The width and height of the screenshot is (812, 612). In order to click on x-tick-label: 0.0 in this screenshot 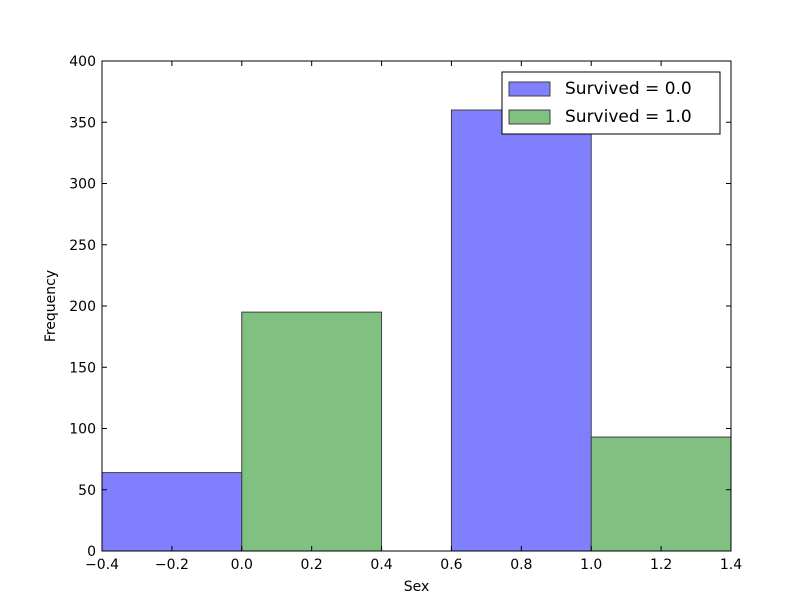, I will do `click(242, 565)`.